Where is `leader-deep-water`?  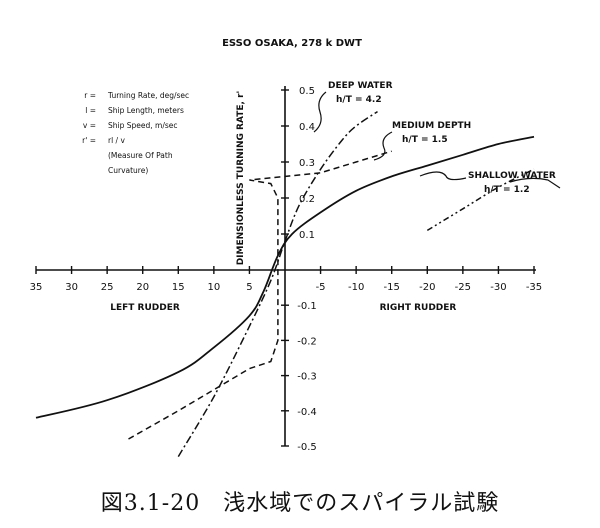 leader-deep-water is located at coordinates (320, 112).